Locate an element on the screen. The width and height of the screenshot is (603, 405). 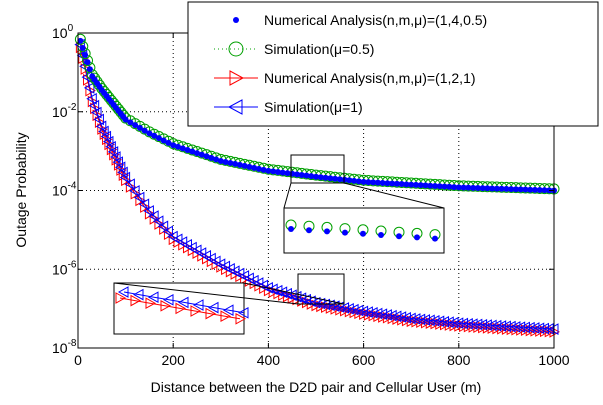
legend-label: Numerical Analysis(n,m,μ)=(1,4,0.5) is located at coordinates (375, 20).